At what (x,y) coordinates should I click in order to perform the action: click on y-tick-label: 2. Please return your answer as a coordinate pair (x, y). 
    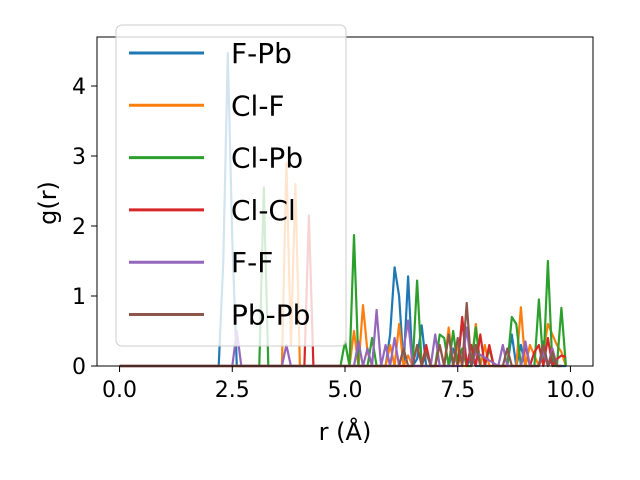
    Looking at the image, I should click on (79, 227).